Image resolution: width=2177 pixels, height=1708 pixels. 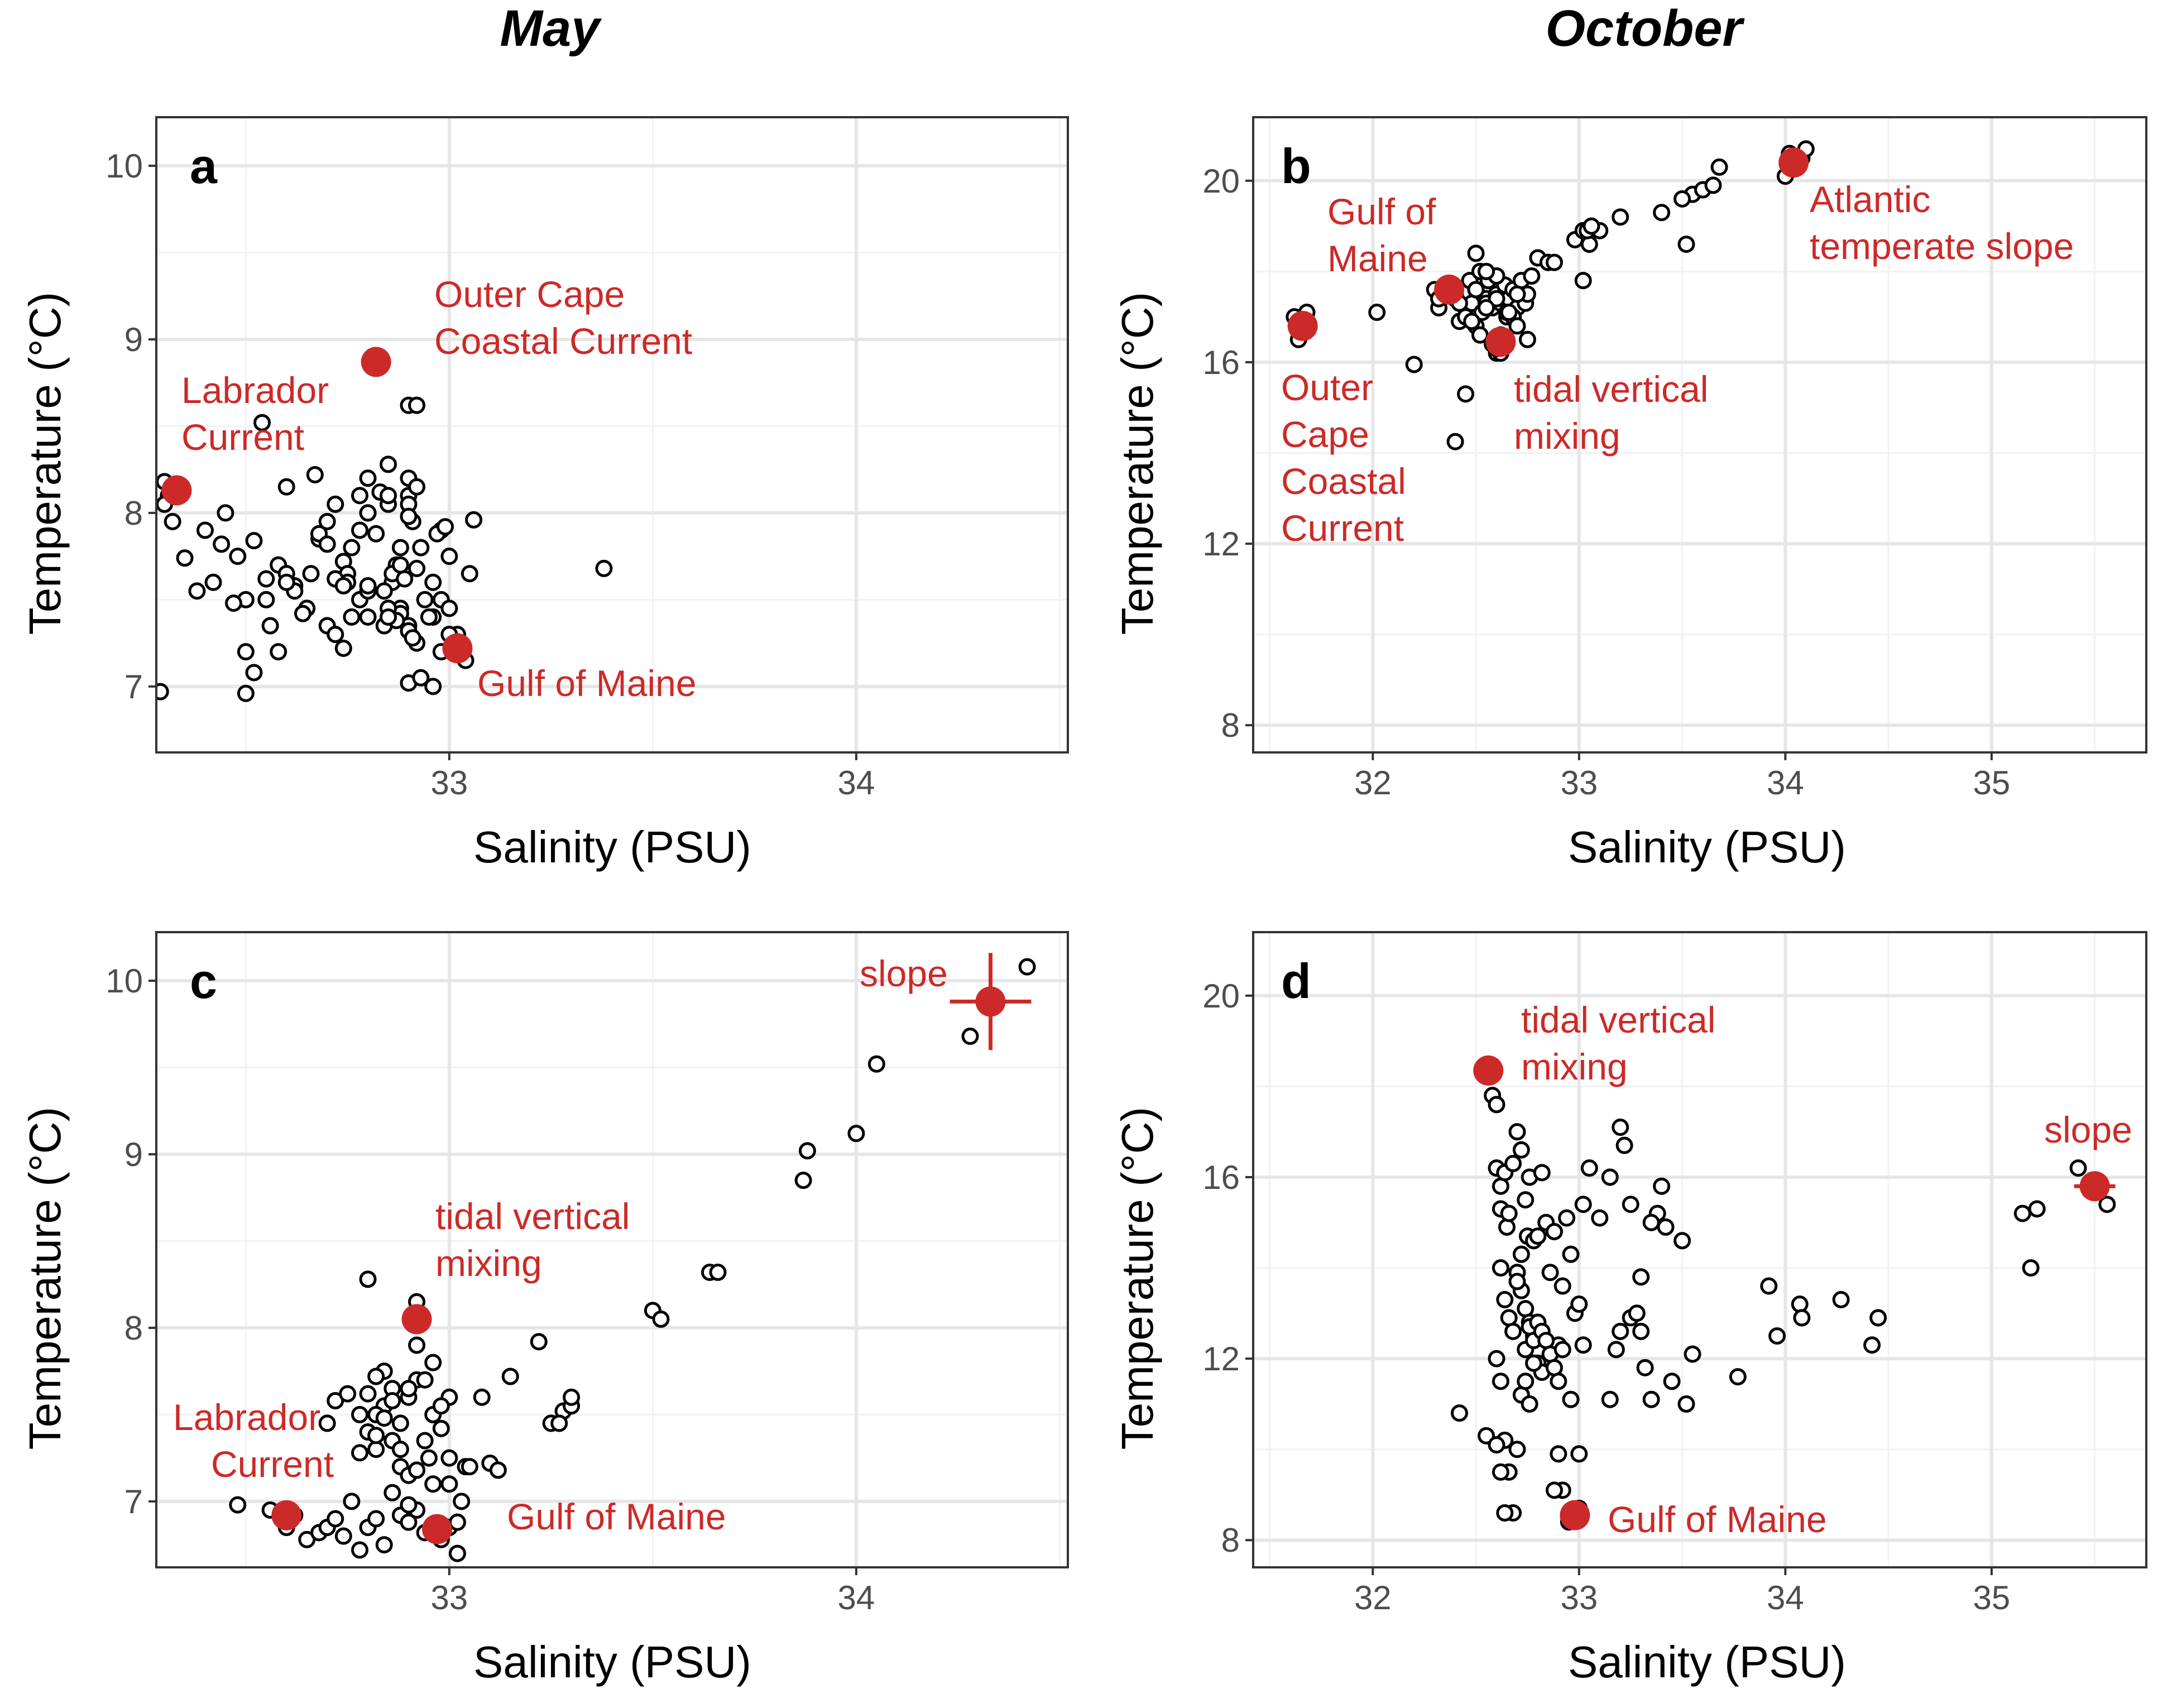 I want to click on label-outer-cape-1: Outer Cape, so click(x=530, y=294).